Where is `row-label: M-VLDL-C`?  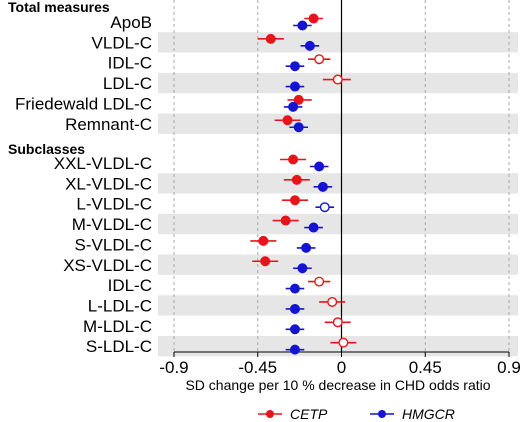 row-label: M-VLDL-C is located at coordinates (112, 224).